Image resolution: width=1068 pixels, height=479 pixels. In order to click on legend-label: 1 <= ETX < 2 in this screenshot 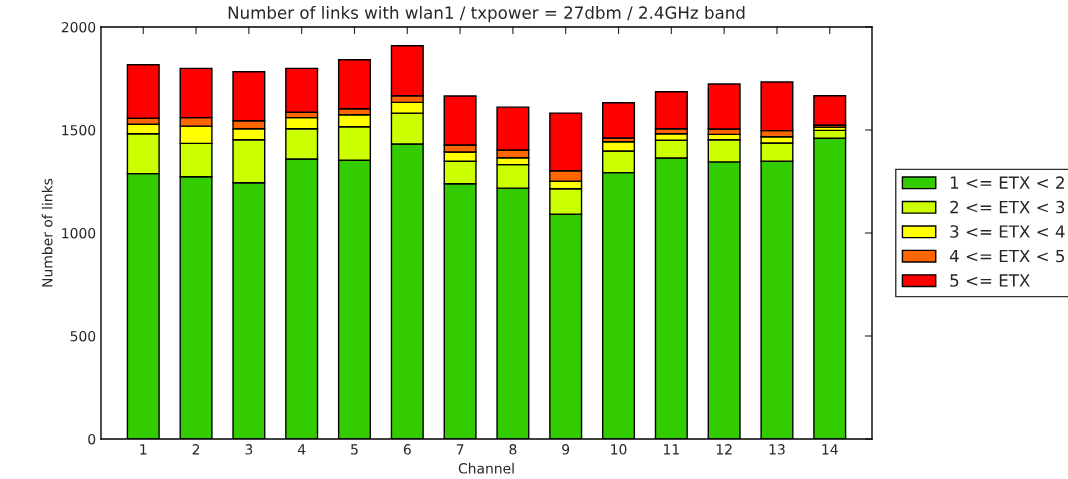, I will do `click(1007, 182)`.